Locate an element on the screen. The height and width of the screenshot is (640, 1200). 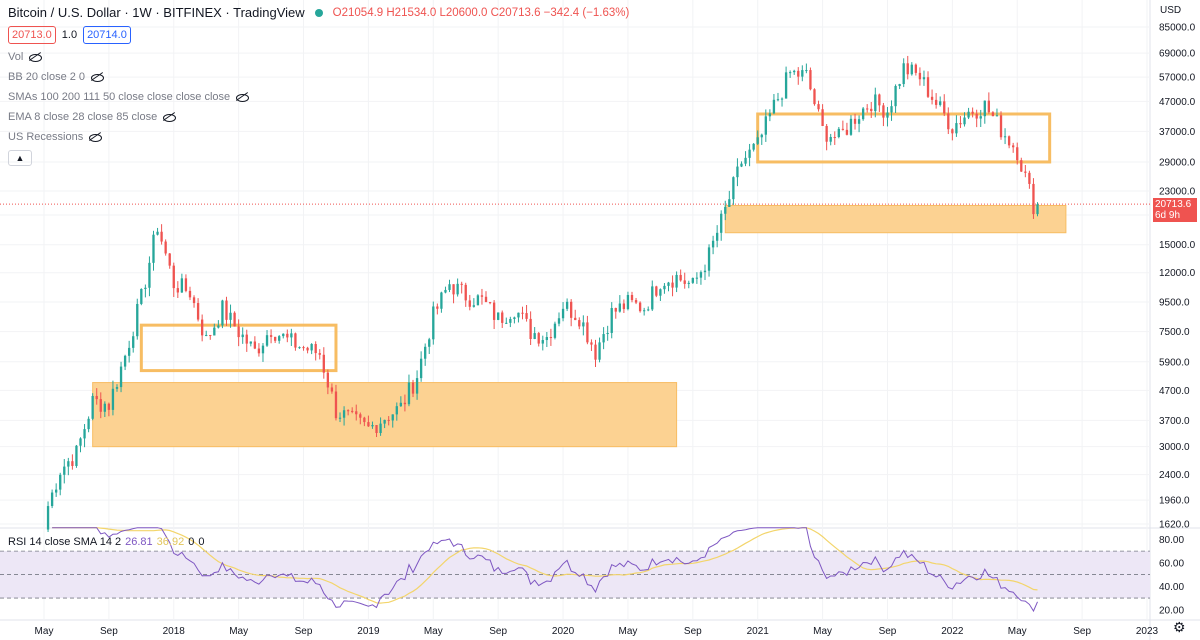
indicator-vol: Vol is located at coordinates (318, 57).